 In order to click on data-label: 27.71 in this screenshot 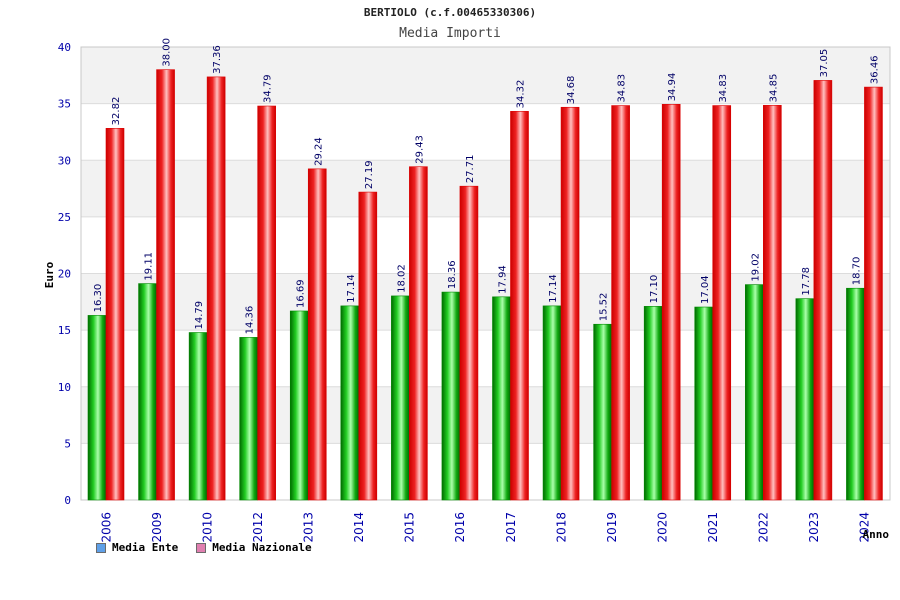, I will do `click(470, 169)`.